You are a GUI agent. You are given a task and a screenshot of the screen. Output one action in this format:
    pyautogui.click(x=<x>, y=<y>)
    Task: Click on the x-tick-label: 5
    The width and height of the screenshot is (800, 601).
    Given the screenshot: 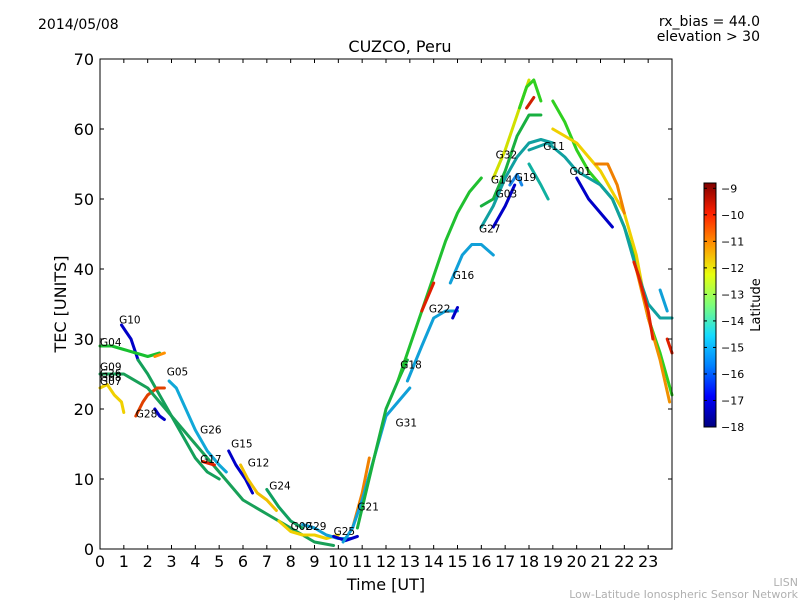 What is the action you would take?
    pyautogui.click(x=219, y=561)
    